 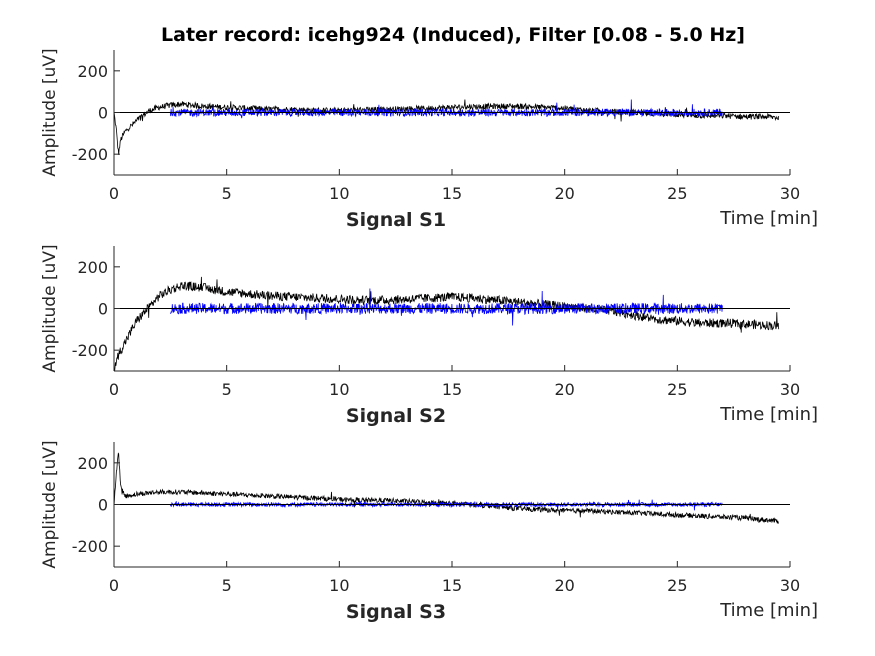 What do you see at coordinates (396, 416) in the screenshot?
I see `subplot-title: Signal S2` at bounding box center [396, 416].